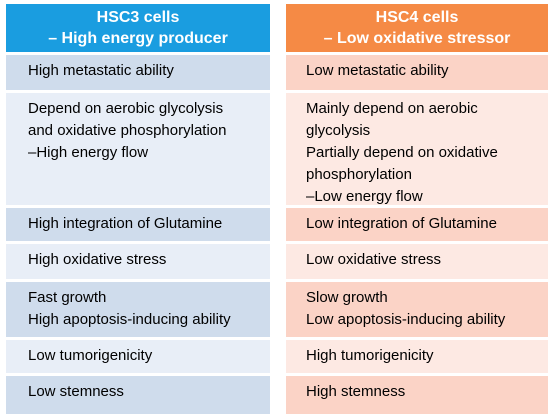 The height and width of the screenshot is (416, 550). I want to click on cell-text: Partially depend on oxidative, so click(402, 152).